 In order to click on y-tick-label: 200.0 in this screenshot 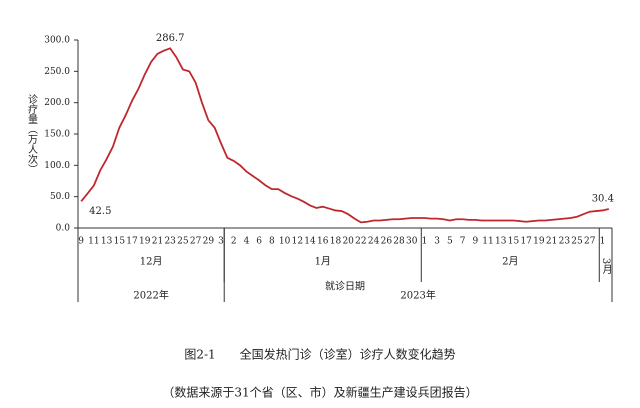, I will do `click(57, 103)`.